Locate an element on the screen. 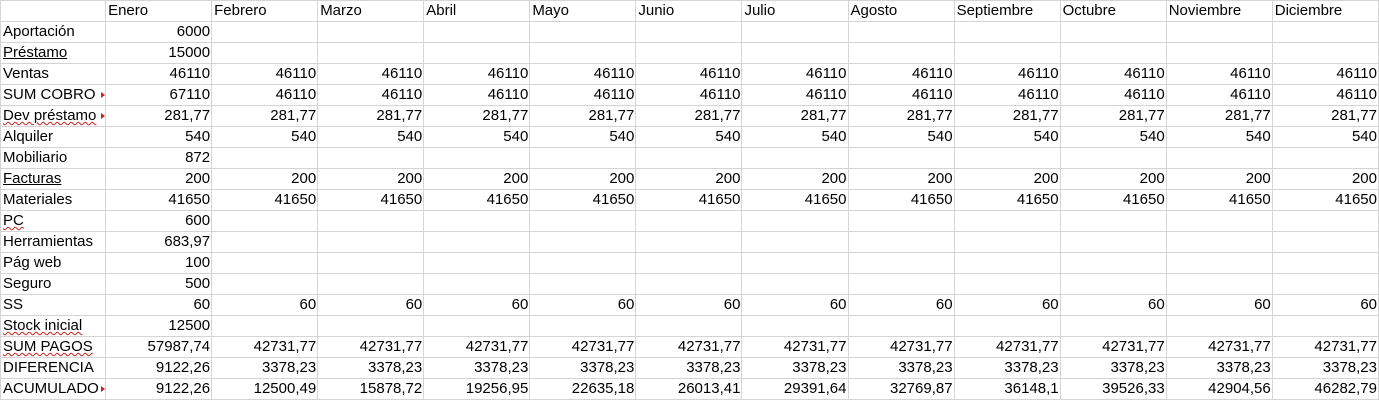 This screenshot has width=1379, height=400. cell-ss-mayo: 60 is located at coordinates (583, 305).